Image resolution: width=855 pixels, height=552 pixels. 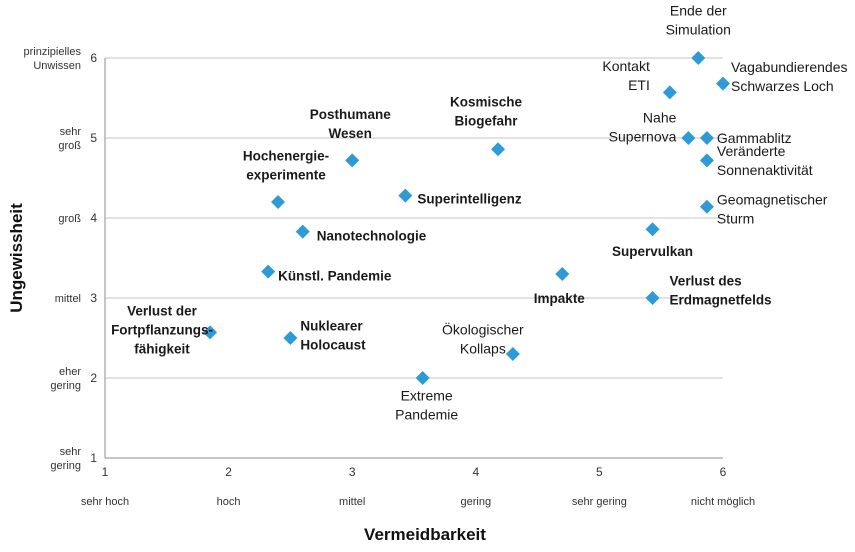 What do you see at coordinates (57, 66) in the screenshot?
I see `y-tick-category: Unwissen` at bounding box center [57, 66].